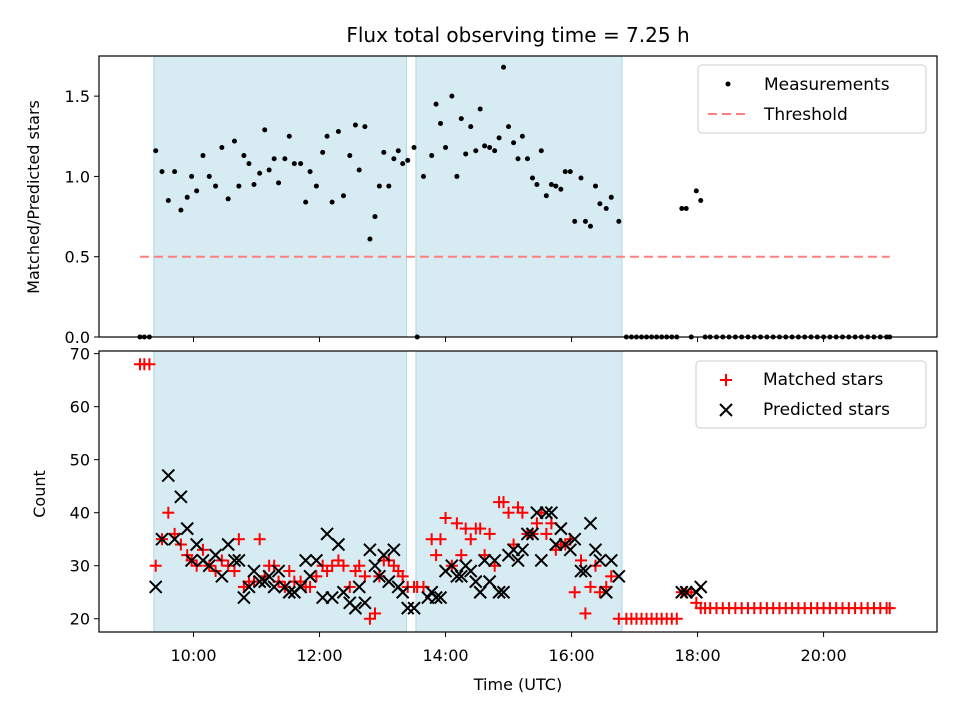  Describe the element at coordinates (80, 513) in the screenshot. I see `y-tick-label: 40` at that location.